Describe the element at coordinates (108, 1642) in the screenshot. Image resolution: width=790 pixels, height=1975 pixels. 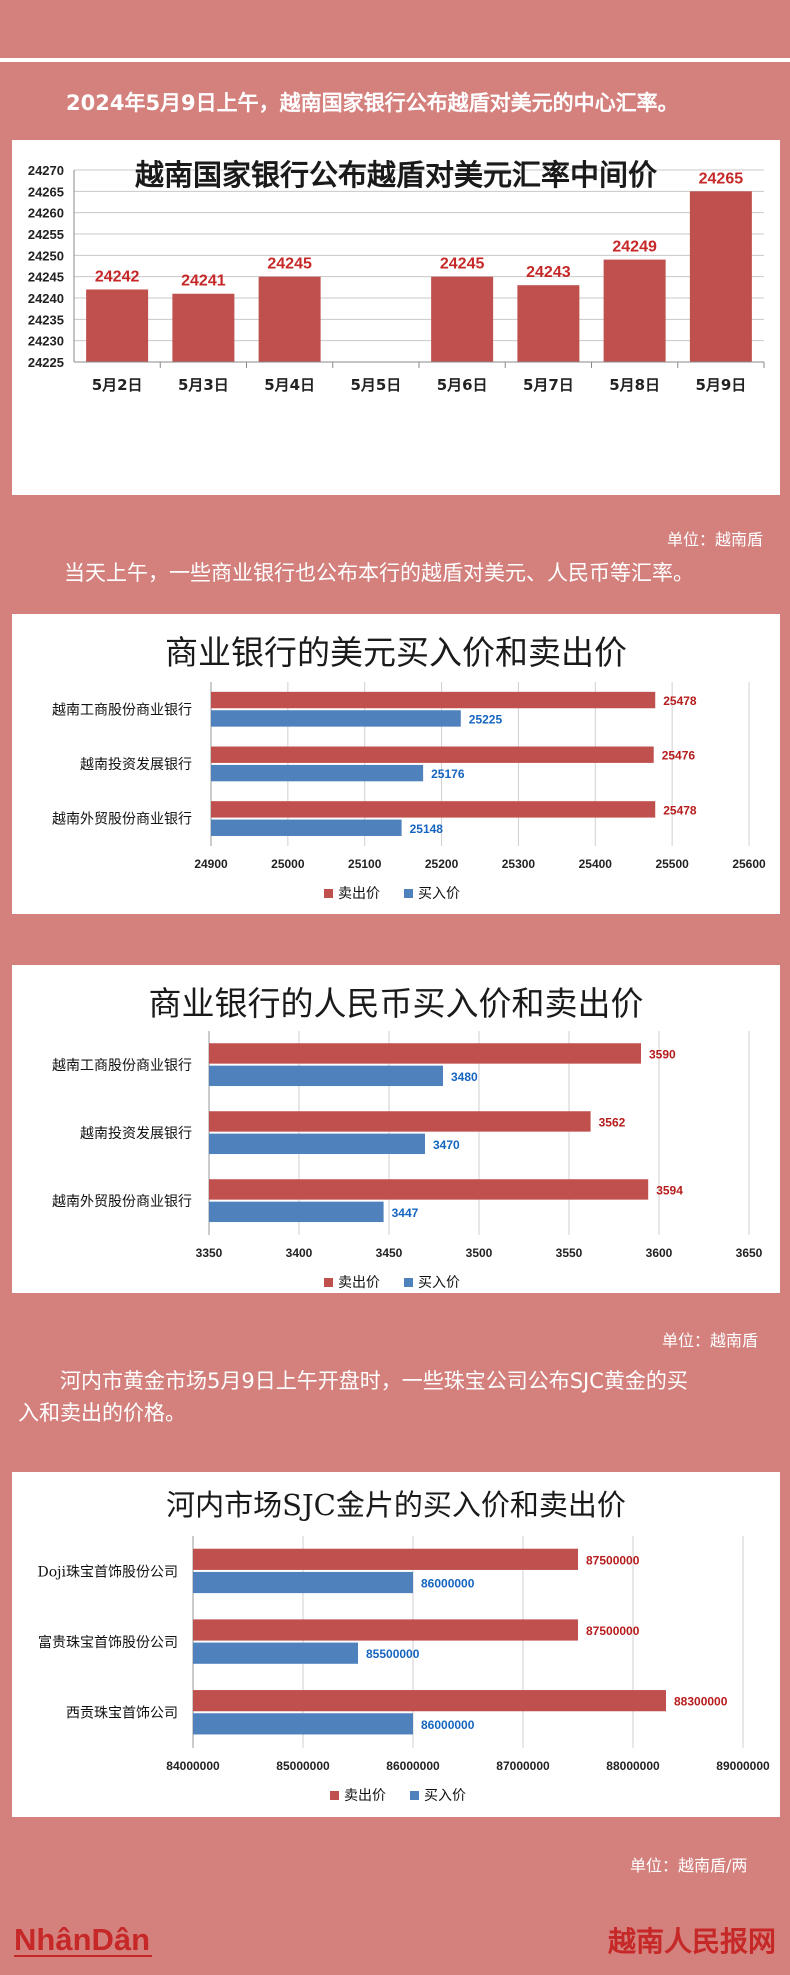
I see `category-label: 富贵珠宝首饰股份公司` at that location.